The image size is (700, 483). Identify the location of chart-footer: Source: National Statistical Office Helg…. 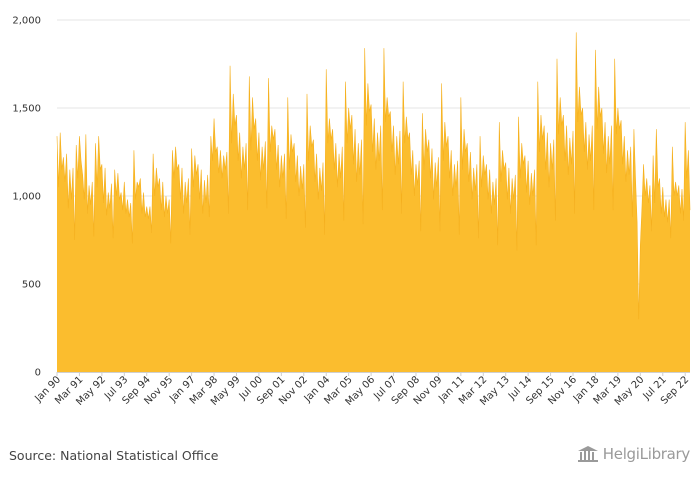
(350, 461).